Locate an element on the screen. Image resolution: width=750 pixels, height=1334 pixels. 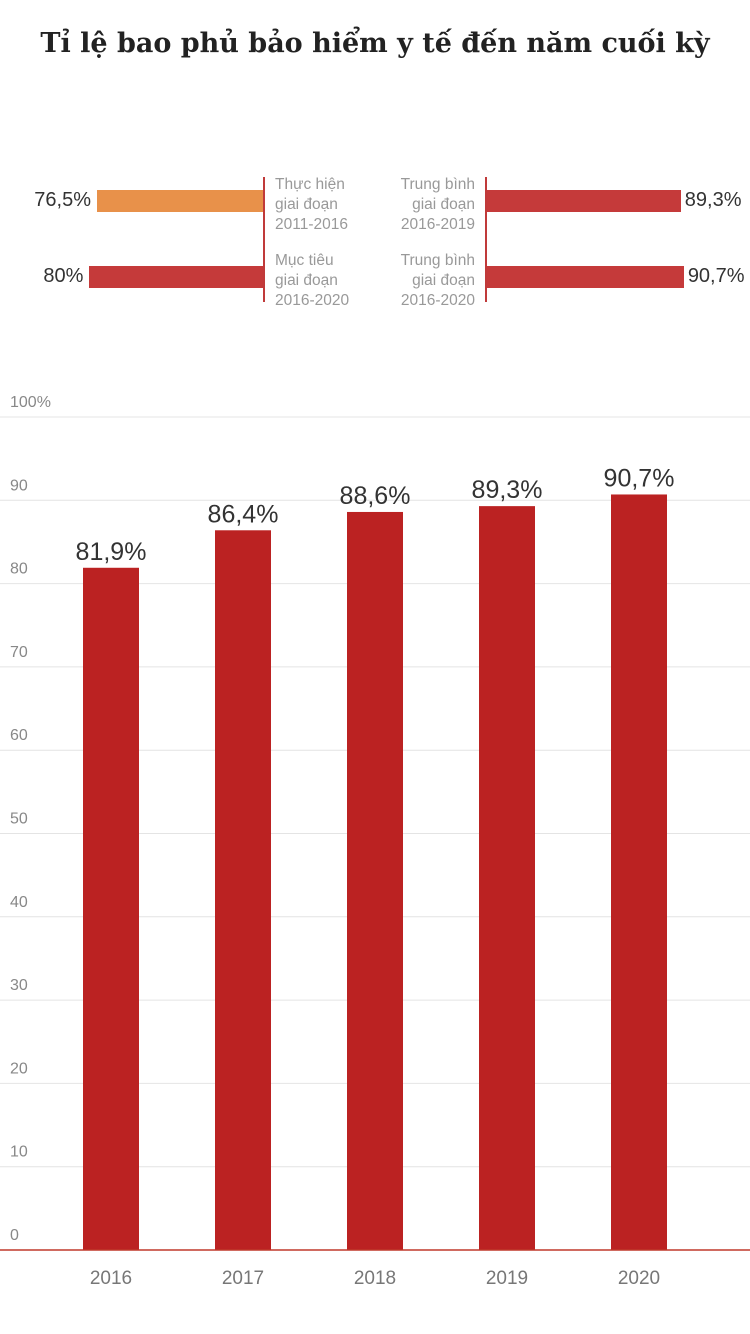
summary-label-left: 2011-2016 is located at coordinates (311, 224).